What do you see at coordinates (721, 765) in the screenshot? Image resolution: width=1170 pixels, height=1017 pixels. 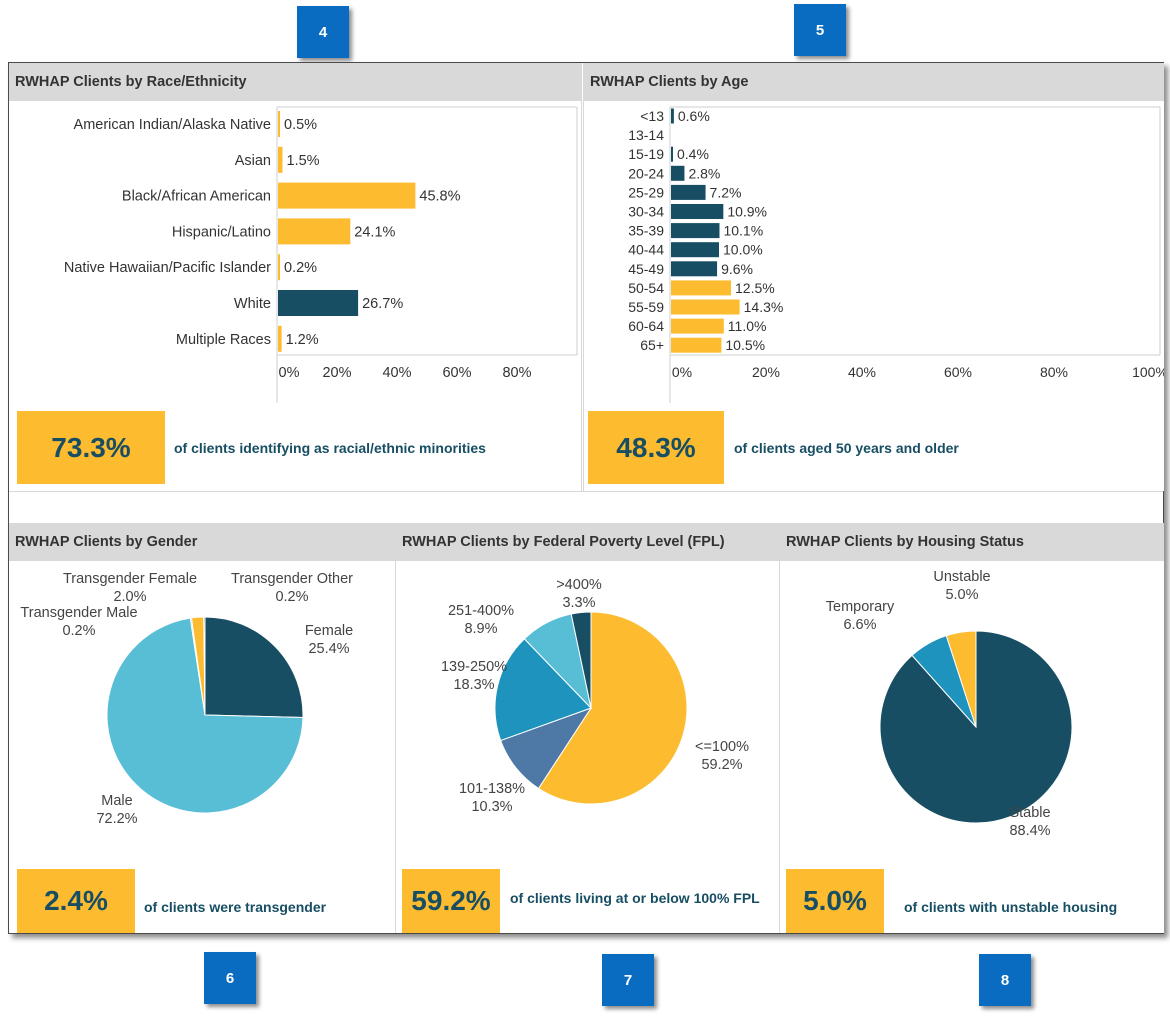 I see `slice-value-label: 59.2%` at bounding box center [721, 765].